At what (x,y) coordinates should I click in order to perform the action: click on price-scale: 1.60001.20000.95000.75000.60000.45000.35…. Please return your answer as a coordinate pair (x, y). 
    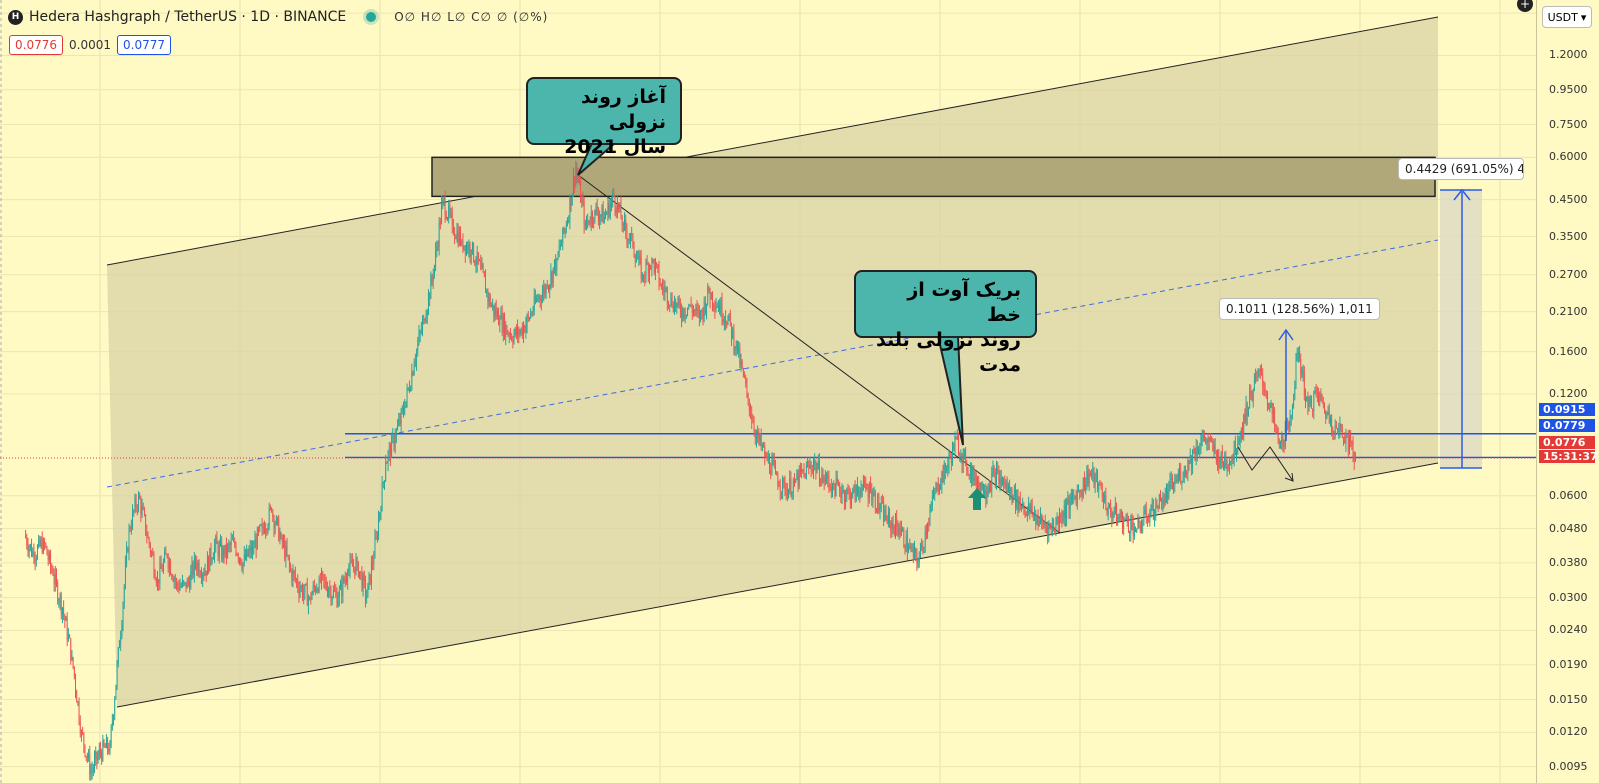
    Looking at the image, I should click on (1567, 391).